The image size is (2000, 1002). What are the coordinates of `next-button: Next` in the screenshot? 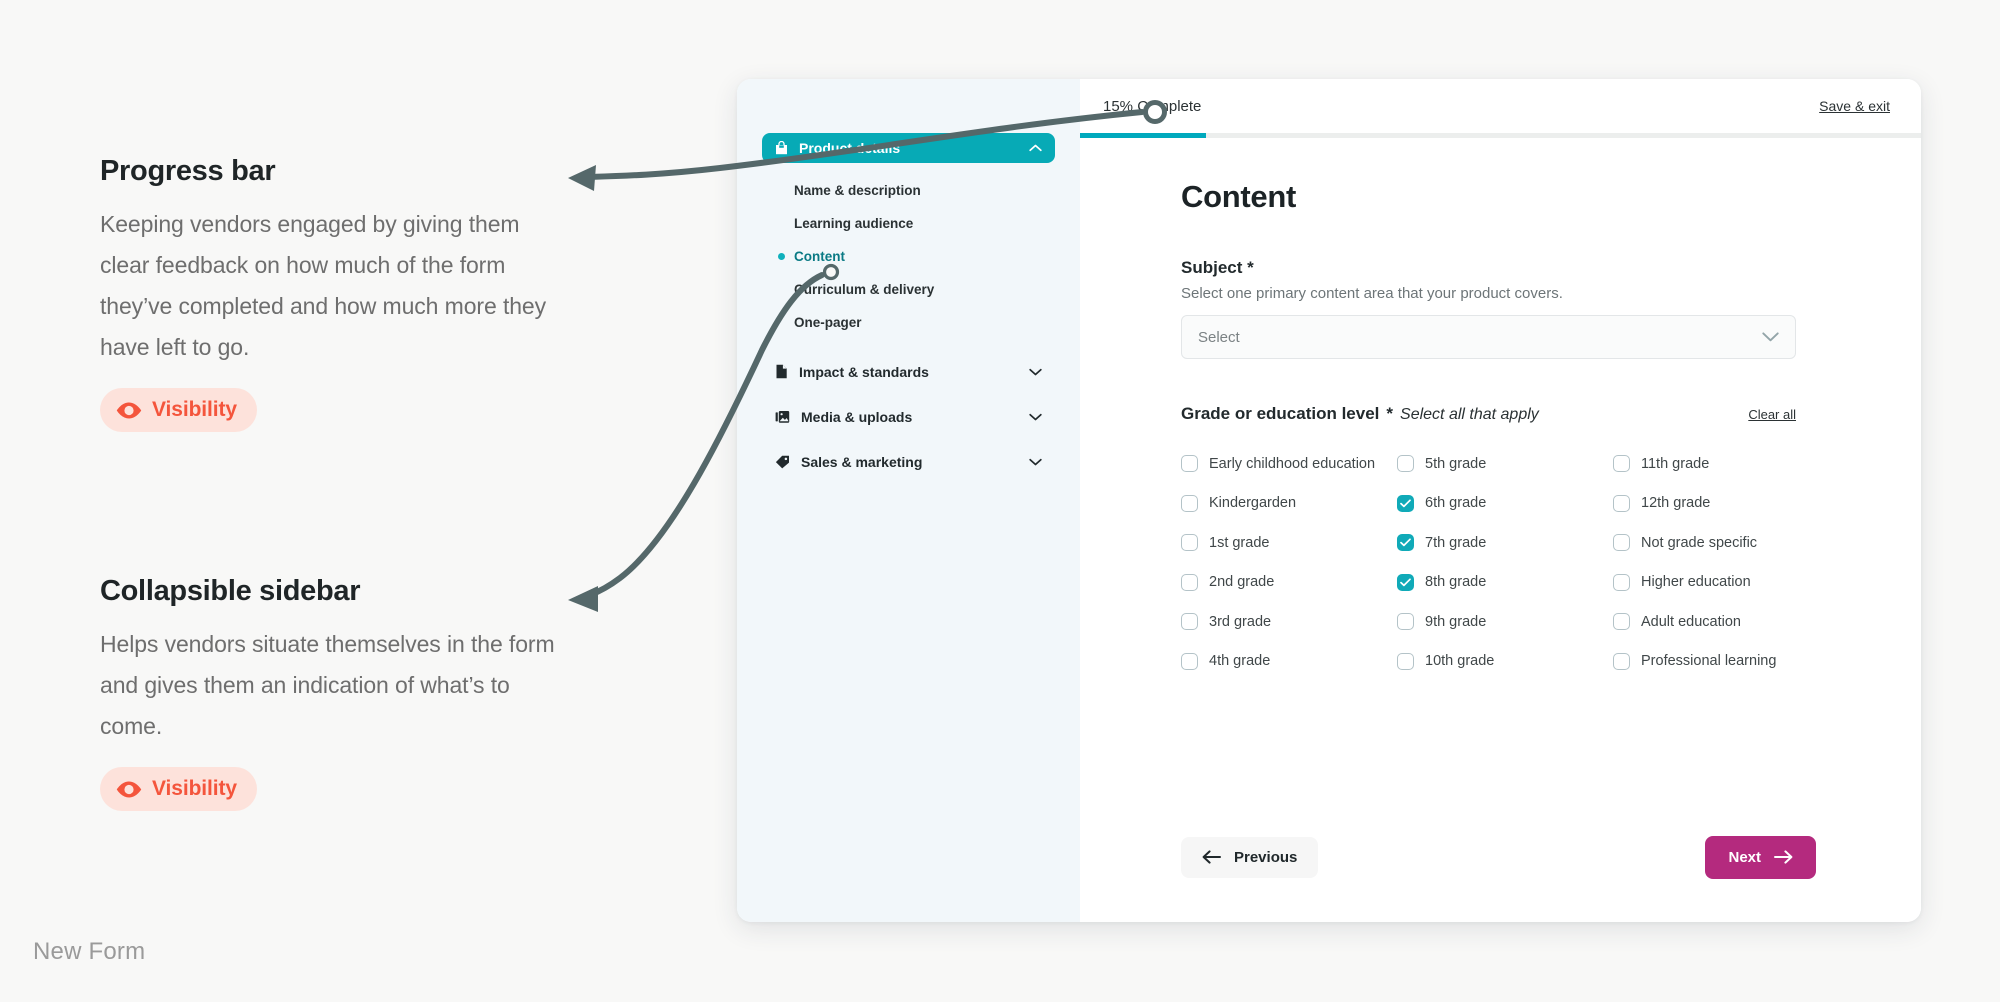 It's located at (1760, 857).